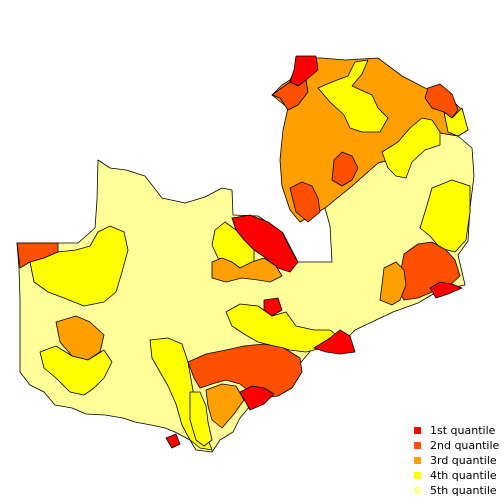 The width and height of the screenshot is (504, 504). What do you see at coordinates (305, 202) in the screenshot?
I see `region-northwest-lower-orange` at bounding box center [305, 202].